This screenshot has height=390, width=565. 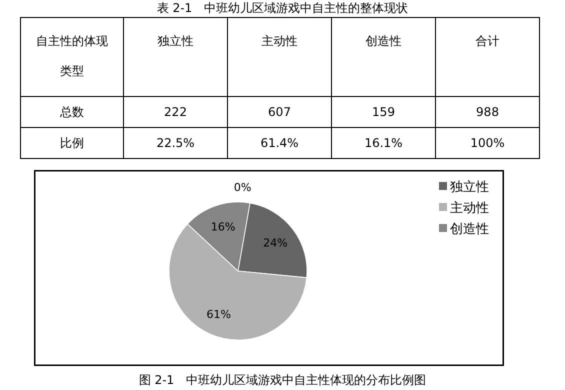 What do you see at coordinates (72, 56) in the screenshot?
I see `text: 自主性的体现类型` at bounding box center [72, 56].